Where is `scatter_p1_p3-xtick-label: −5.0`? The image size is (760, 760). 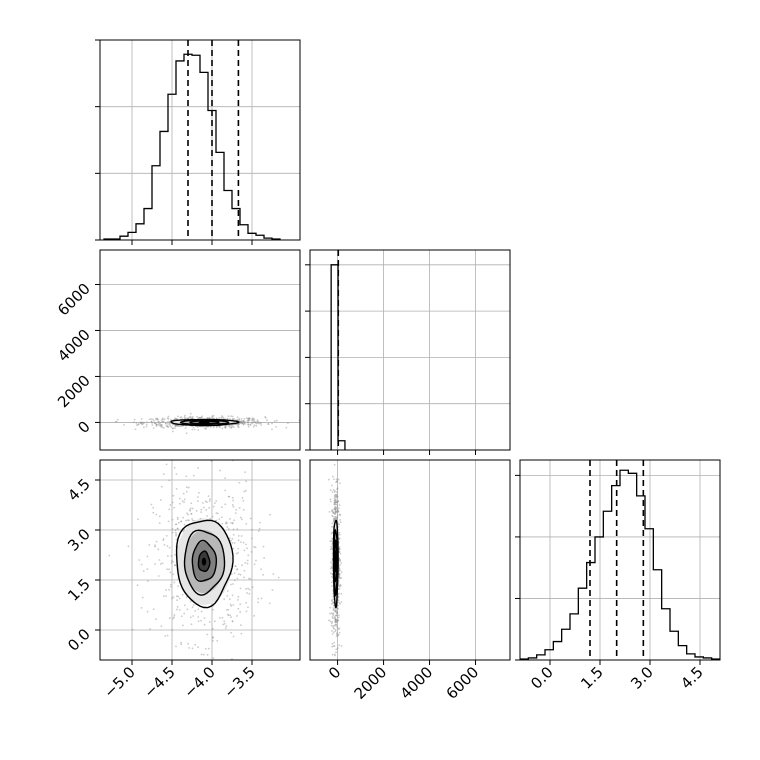
scatter_p1_p3-xtick-label: −5.0 is located at coordinates (119, 682).